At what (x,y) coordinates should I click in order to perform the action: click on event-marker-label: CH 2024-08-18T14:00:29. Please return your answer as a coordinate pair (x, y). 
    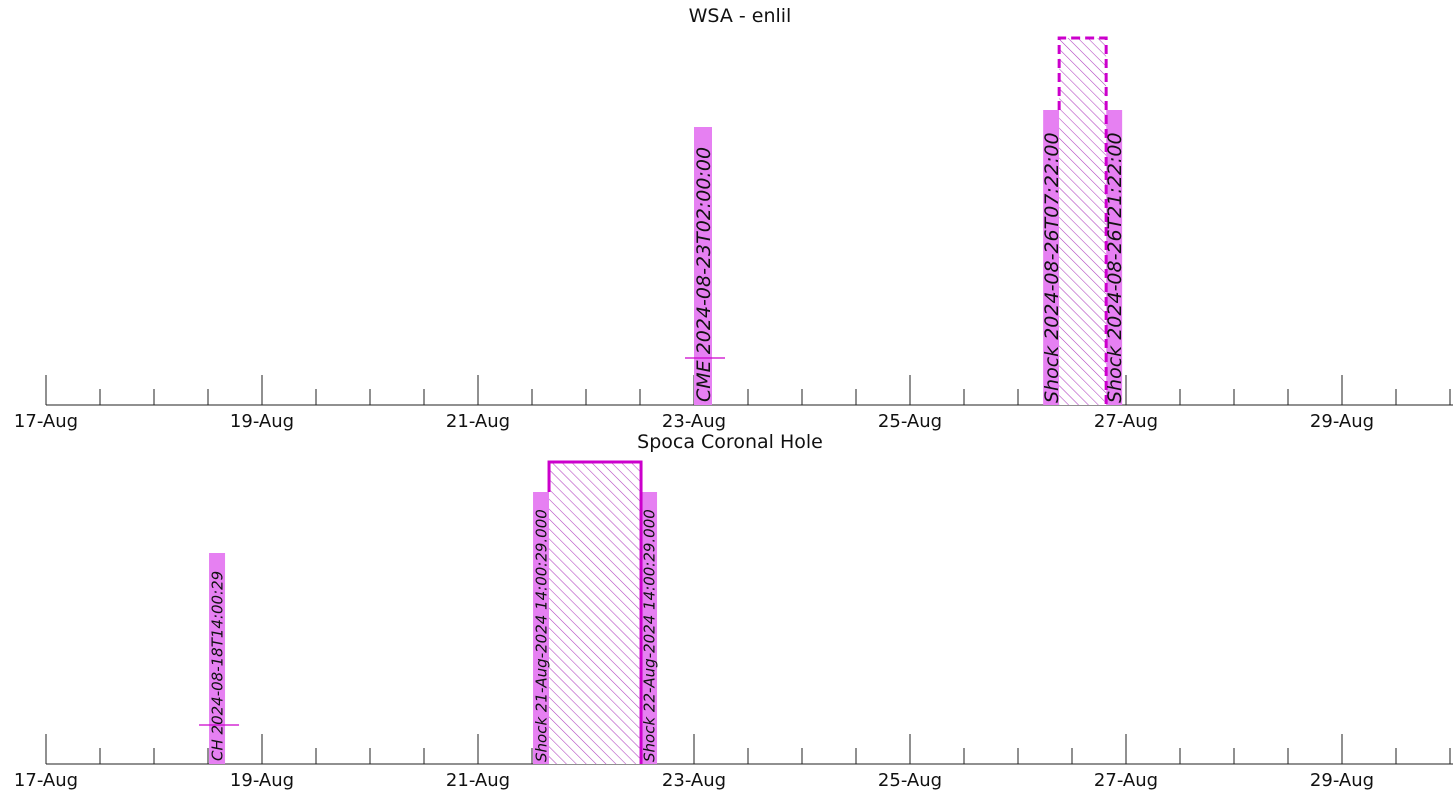
    Looking at the image, I should click on (217, 666).